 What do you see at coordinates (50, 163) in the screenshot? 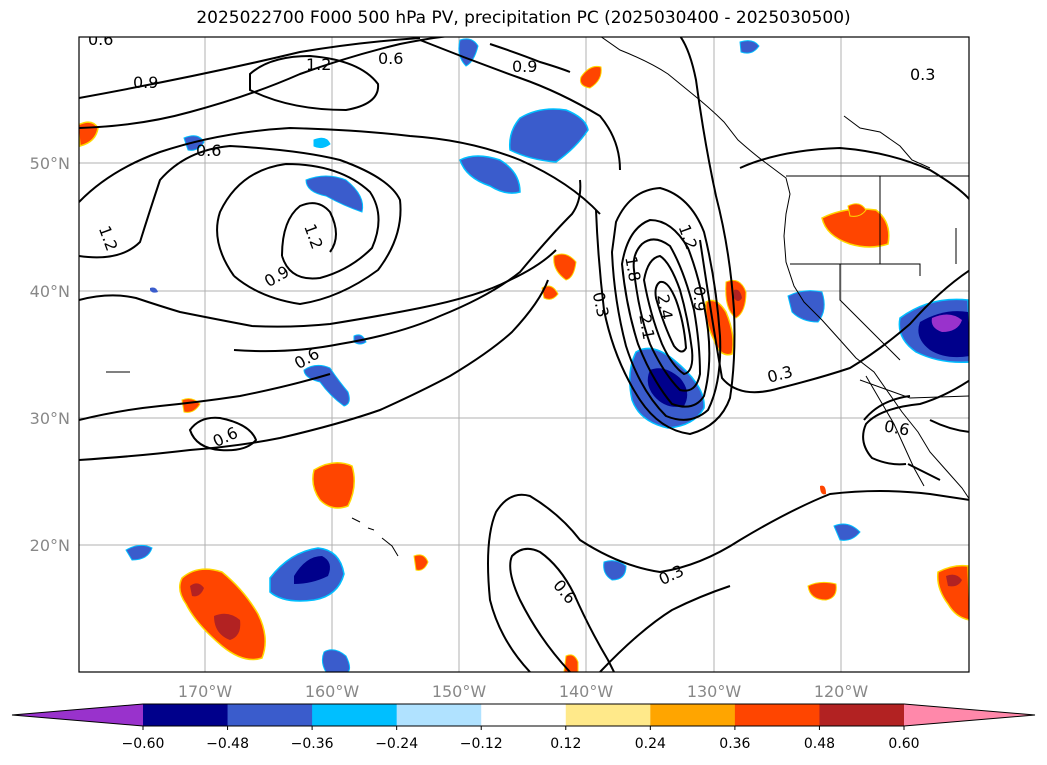
I see `lat-label: 50°N` at bounding box center [50, 163].